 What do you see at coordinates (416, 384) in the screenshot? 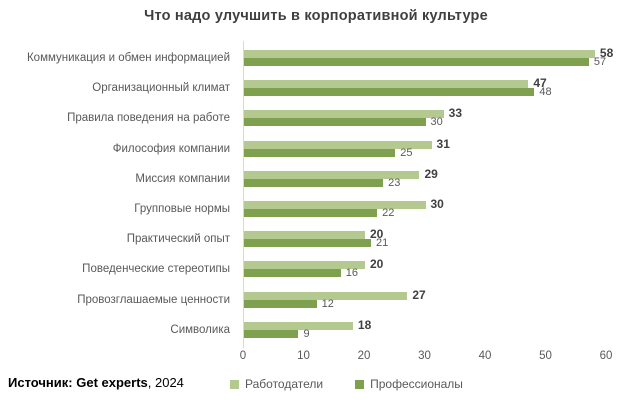
I see `legend-label-professionals: Профессионалы` at bounding box center [416, 384].